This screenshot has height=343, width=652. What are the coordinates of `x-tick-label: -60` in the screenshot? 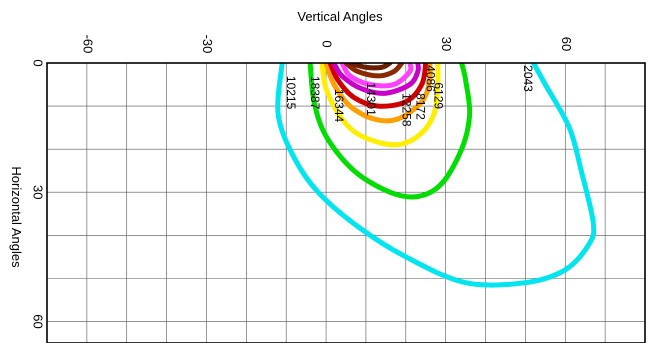 It's located at (87, 44).